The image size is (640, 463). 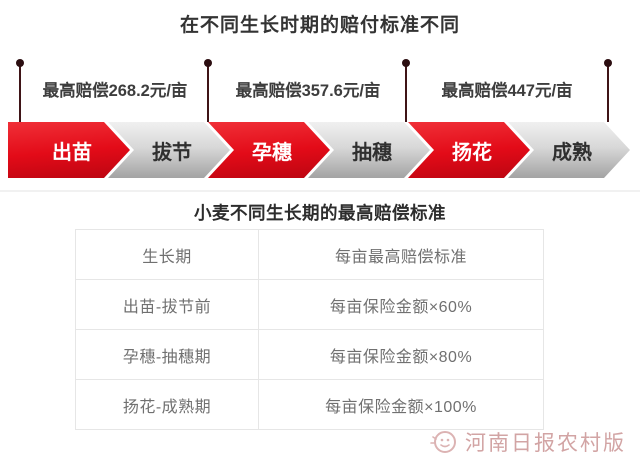 I want to click on table-header-row: 生长期 每亩最高赔偿标准, so click(x=309, y=254).